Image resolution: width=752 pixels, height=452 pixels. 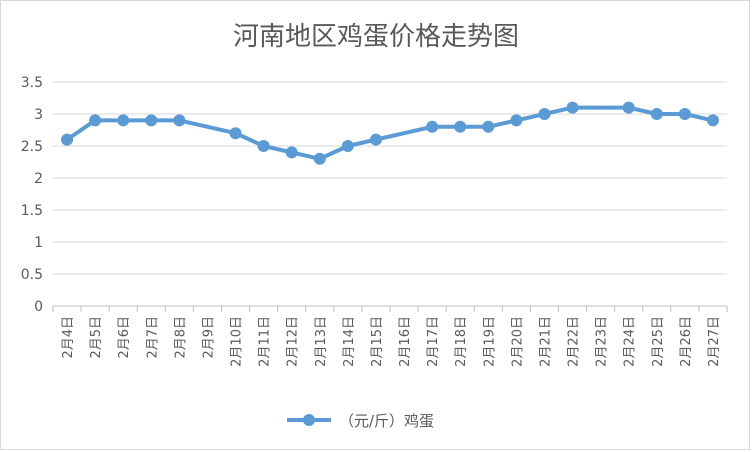 I want to click on x-tick-label: 2月11日, so click(x=265, y=341).